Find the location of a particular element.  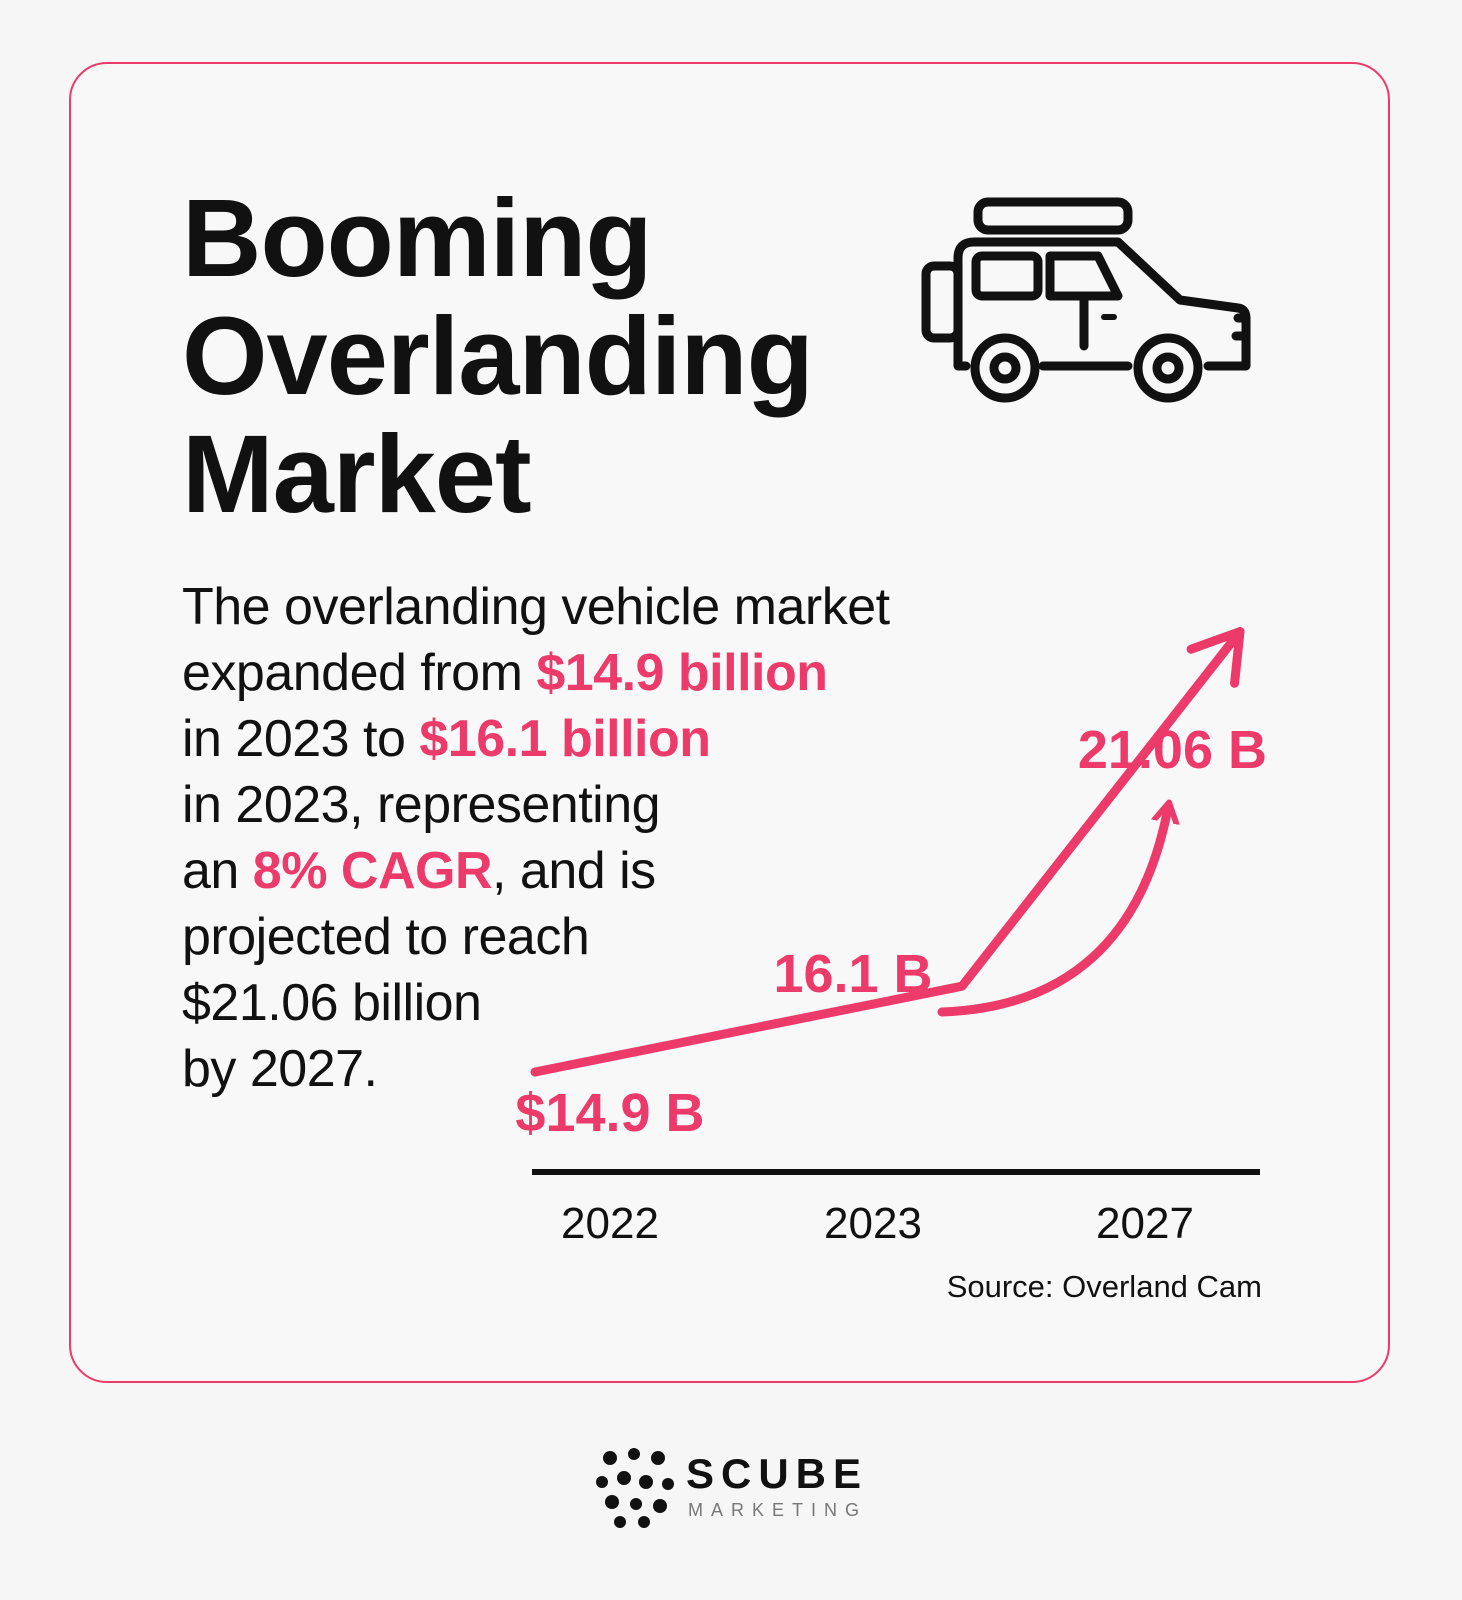

brand-name: SCUBE is located at coordinates (777, 1473).